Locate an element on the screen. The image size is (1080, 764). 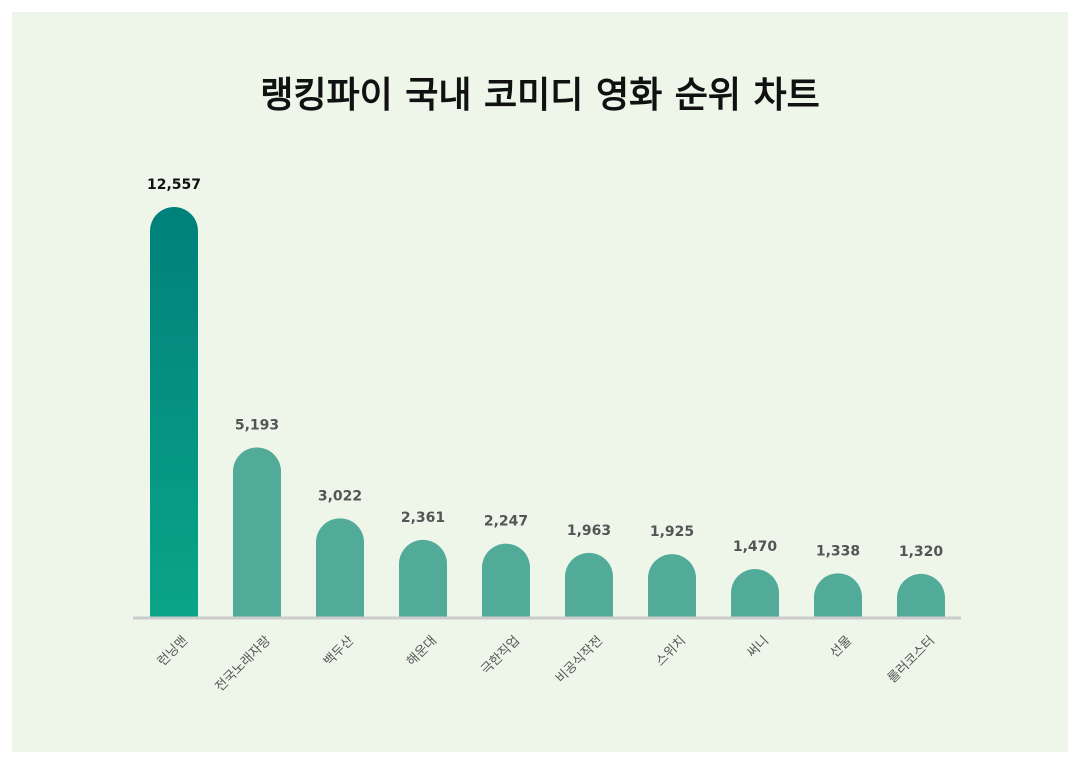
category-label: 비공식작전 is located at coordinates (579, 659).